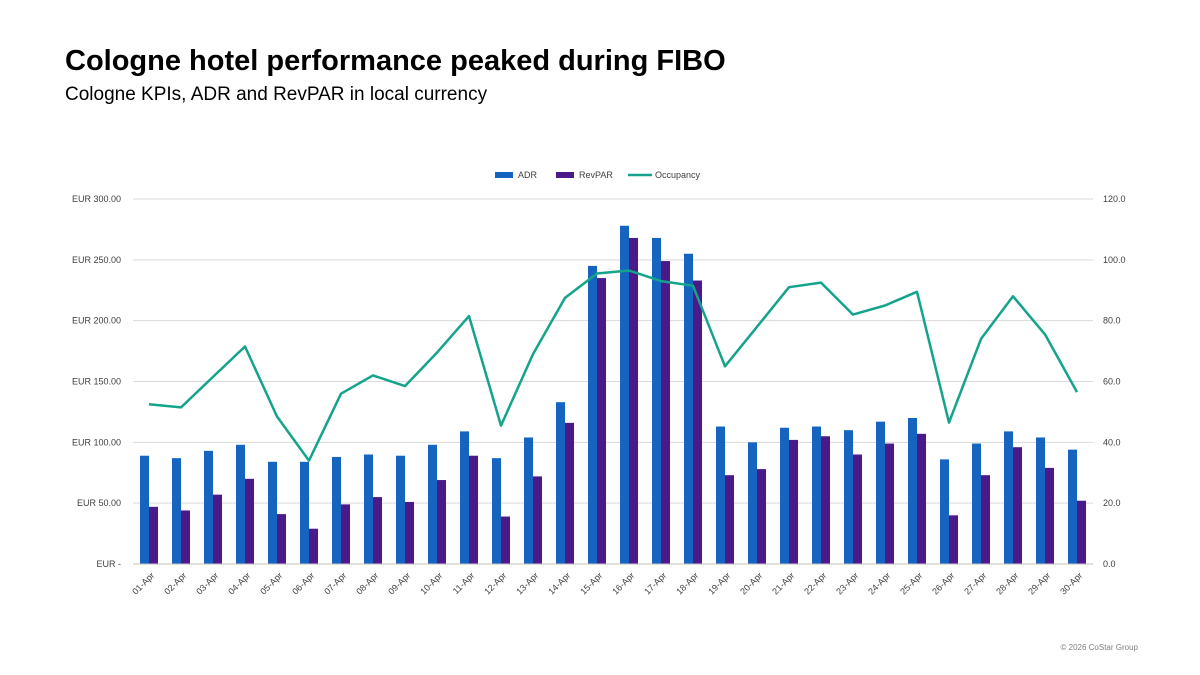 The height and width of the screenshot is (675, 1200). Describe the element at coordinates (559, 583) in the screenshot. I see `x-tick-label: 14-Apr` at that location.